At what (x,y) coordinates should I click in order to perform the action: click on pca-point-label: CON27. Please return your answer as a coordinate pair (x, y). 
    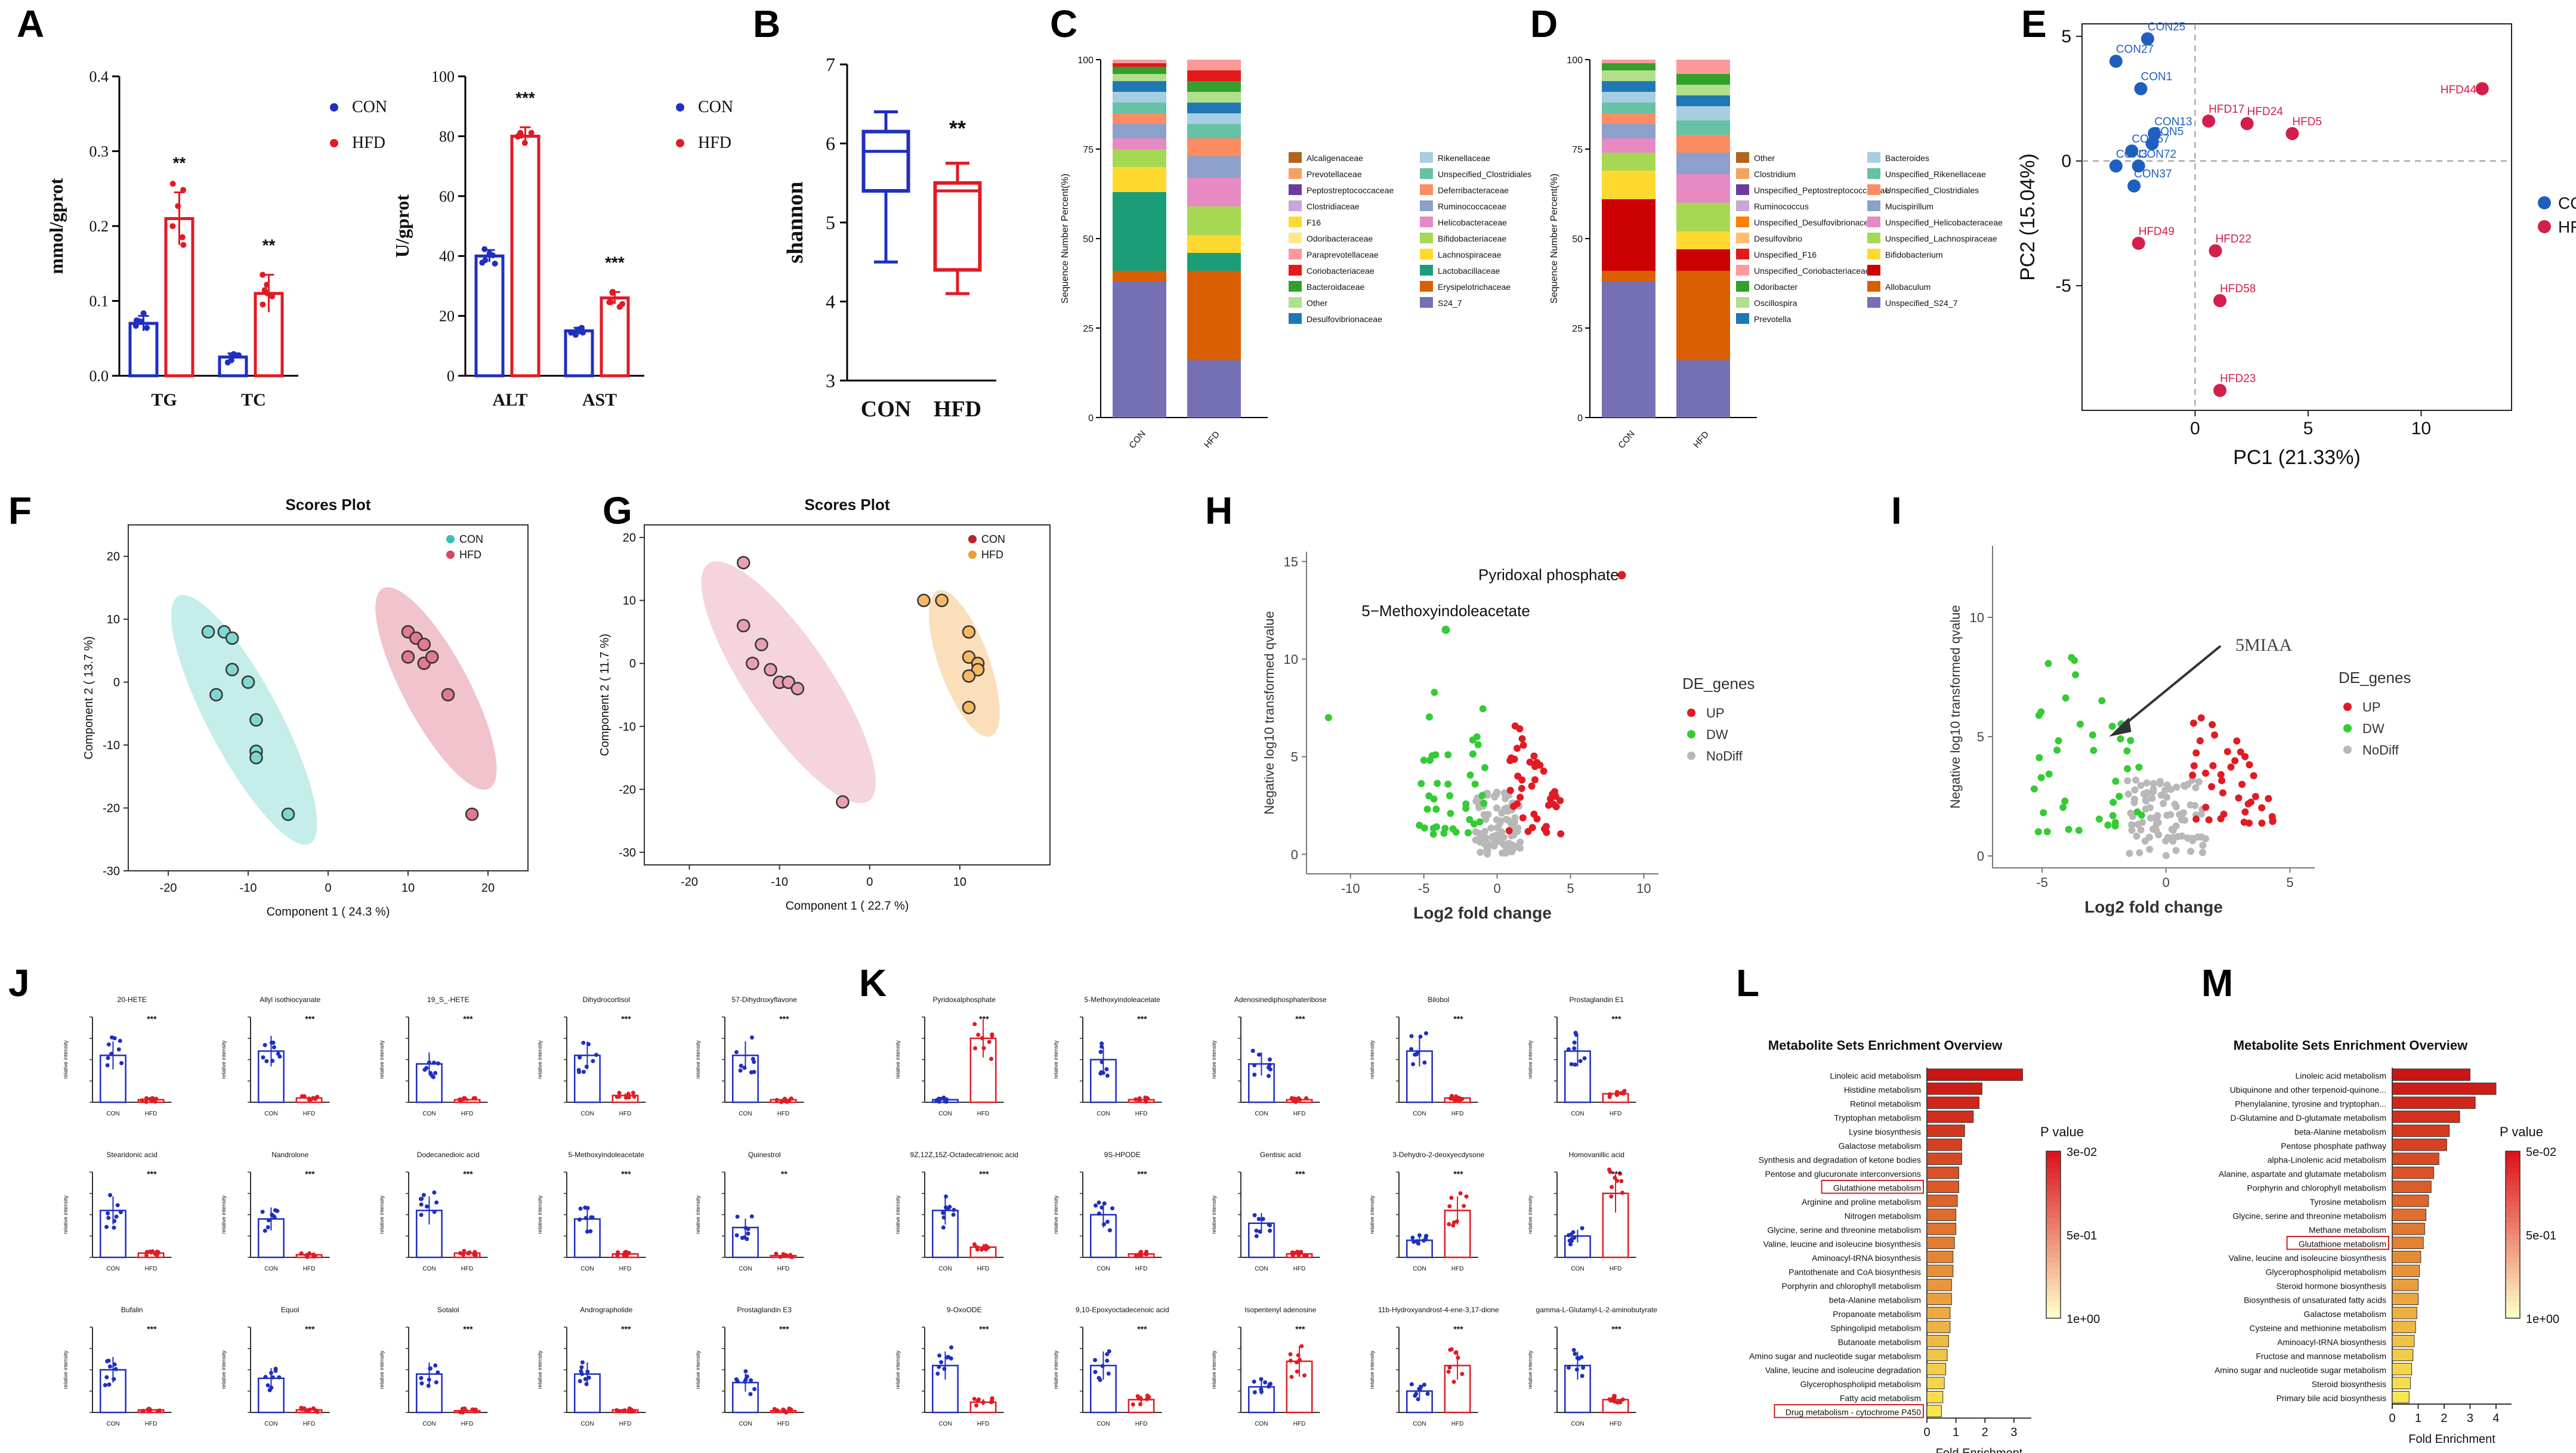
    Looking at the image, I should click on (2135, 50).